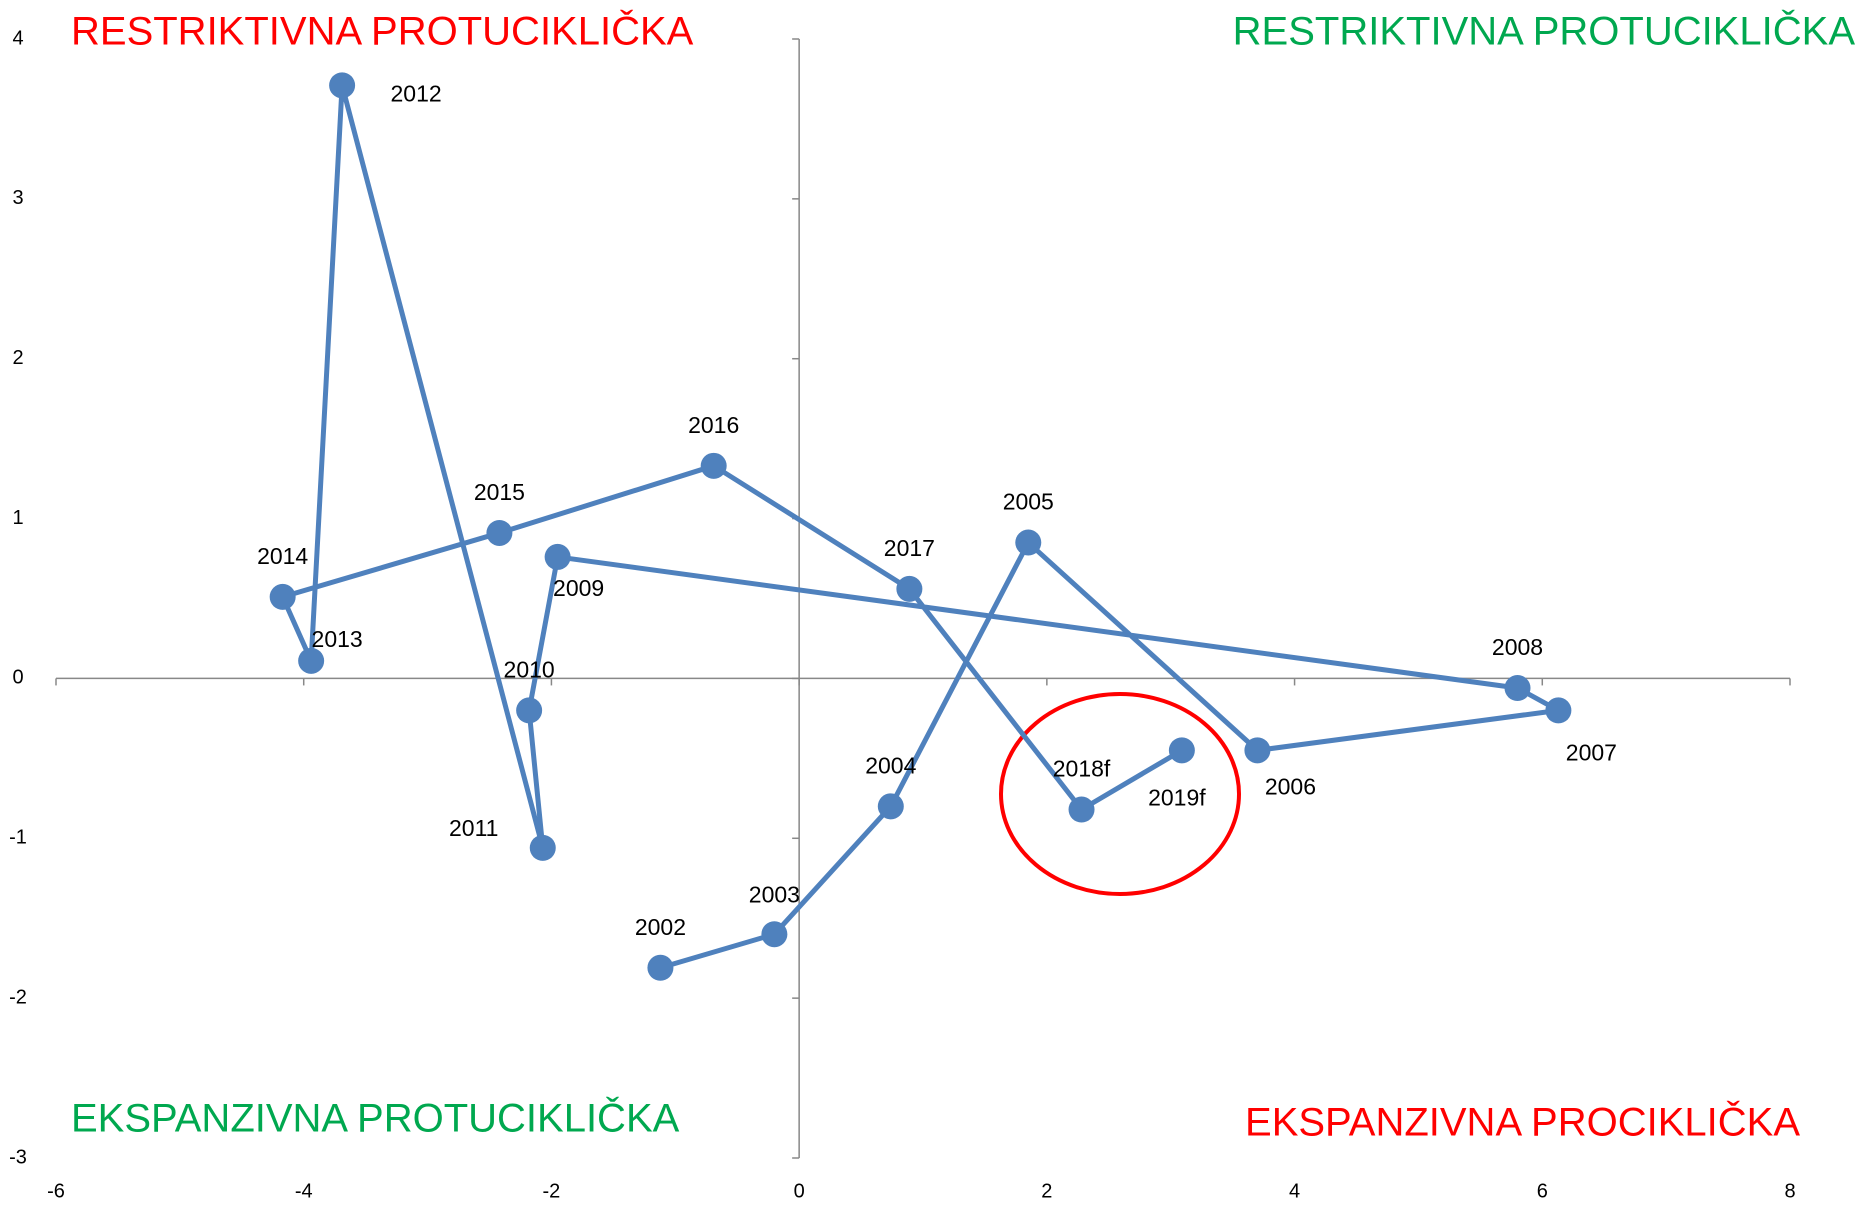 Image resolution: width=1864 pixels, height=1211 pixels. I want to click on point-label: 2003, so click(774, 894).